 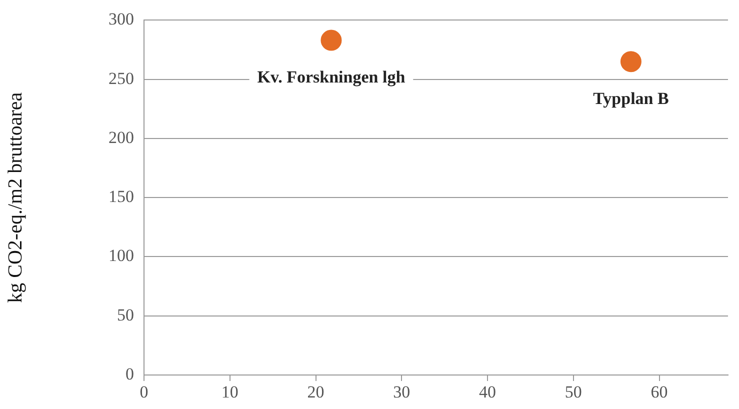 I want to click on x-tick-label: 0, so click(x=144, y=392).